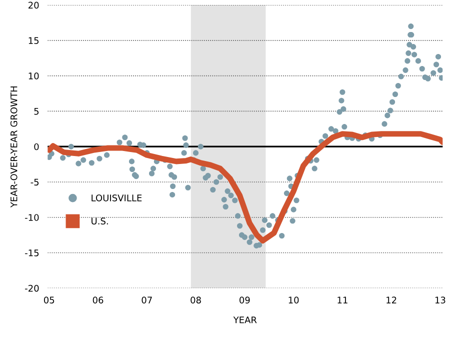 The height and width of the screenshot is (337, 454). I want to click on x-tick-label: 08, so click(195, 300).